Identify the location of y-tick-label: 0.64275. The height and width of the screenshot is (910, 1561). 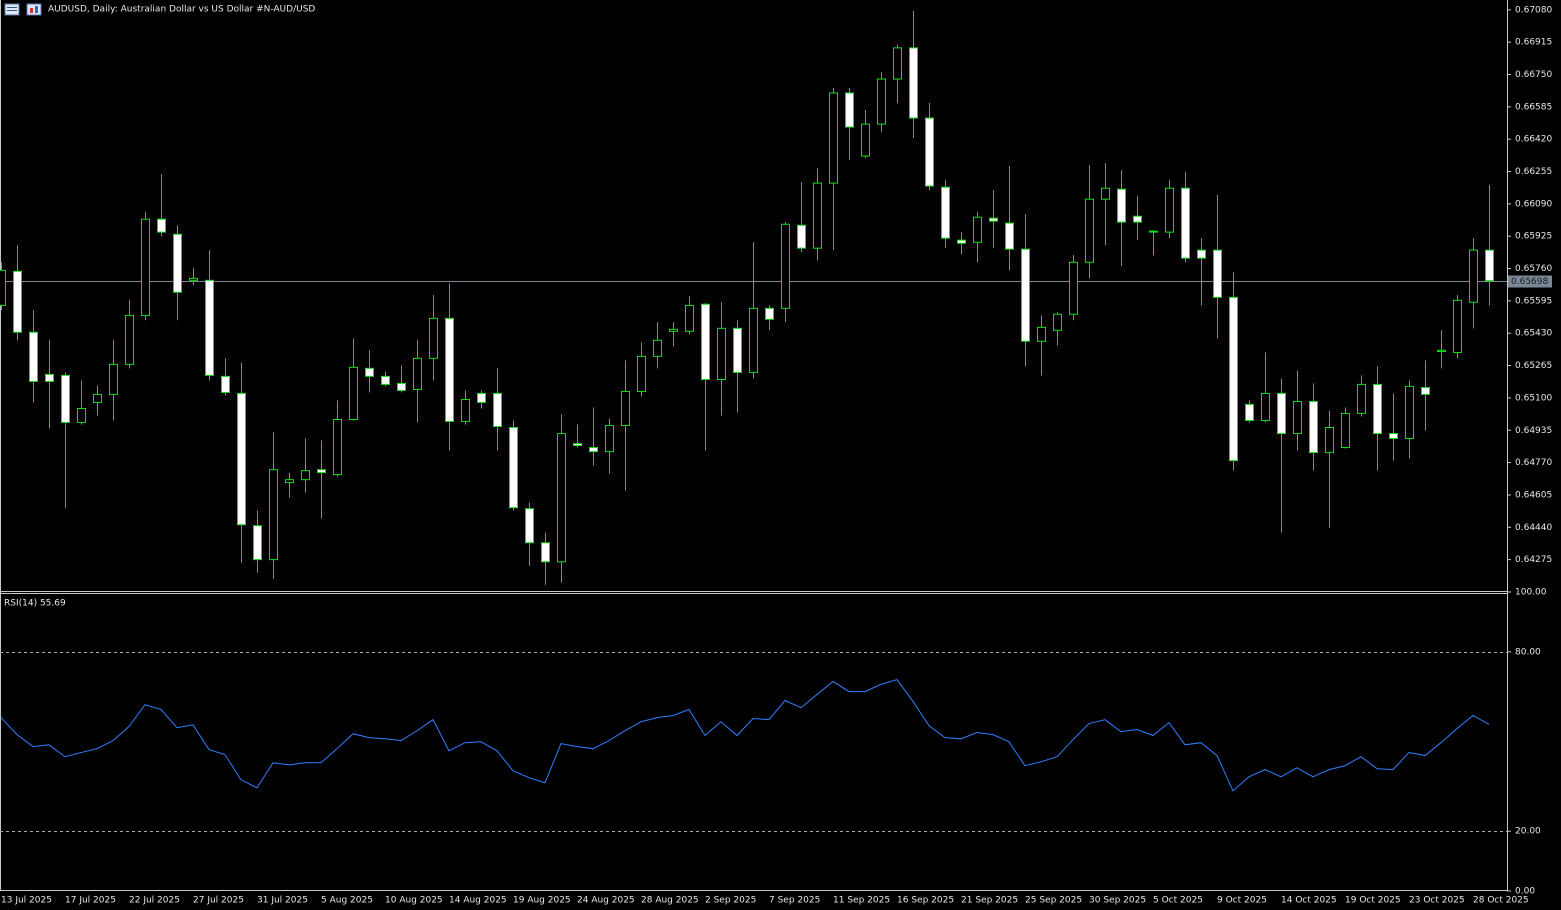
(1533, 560).